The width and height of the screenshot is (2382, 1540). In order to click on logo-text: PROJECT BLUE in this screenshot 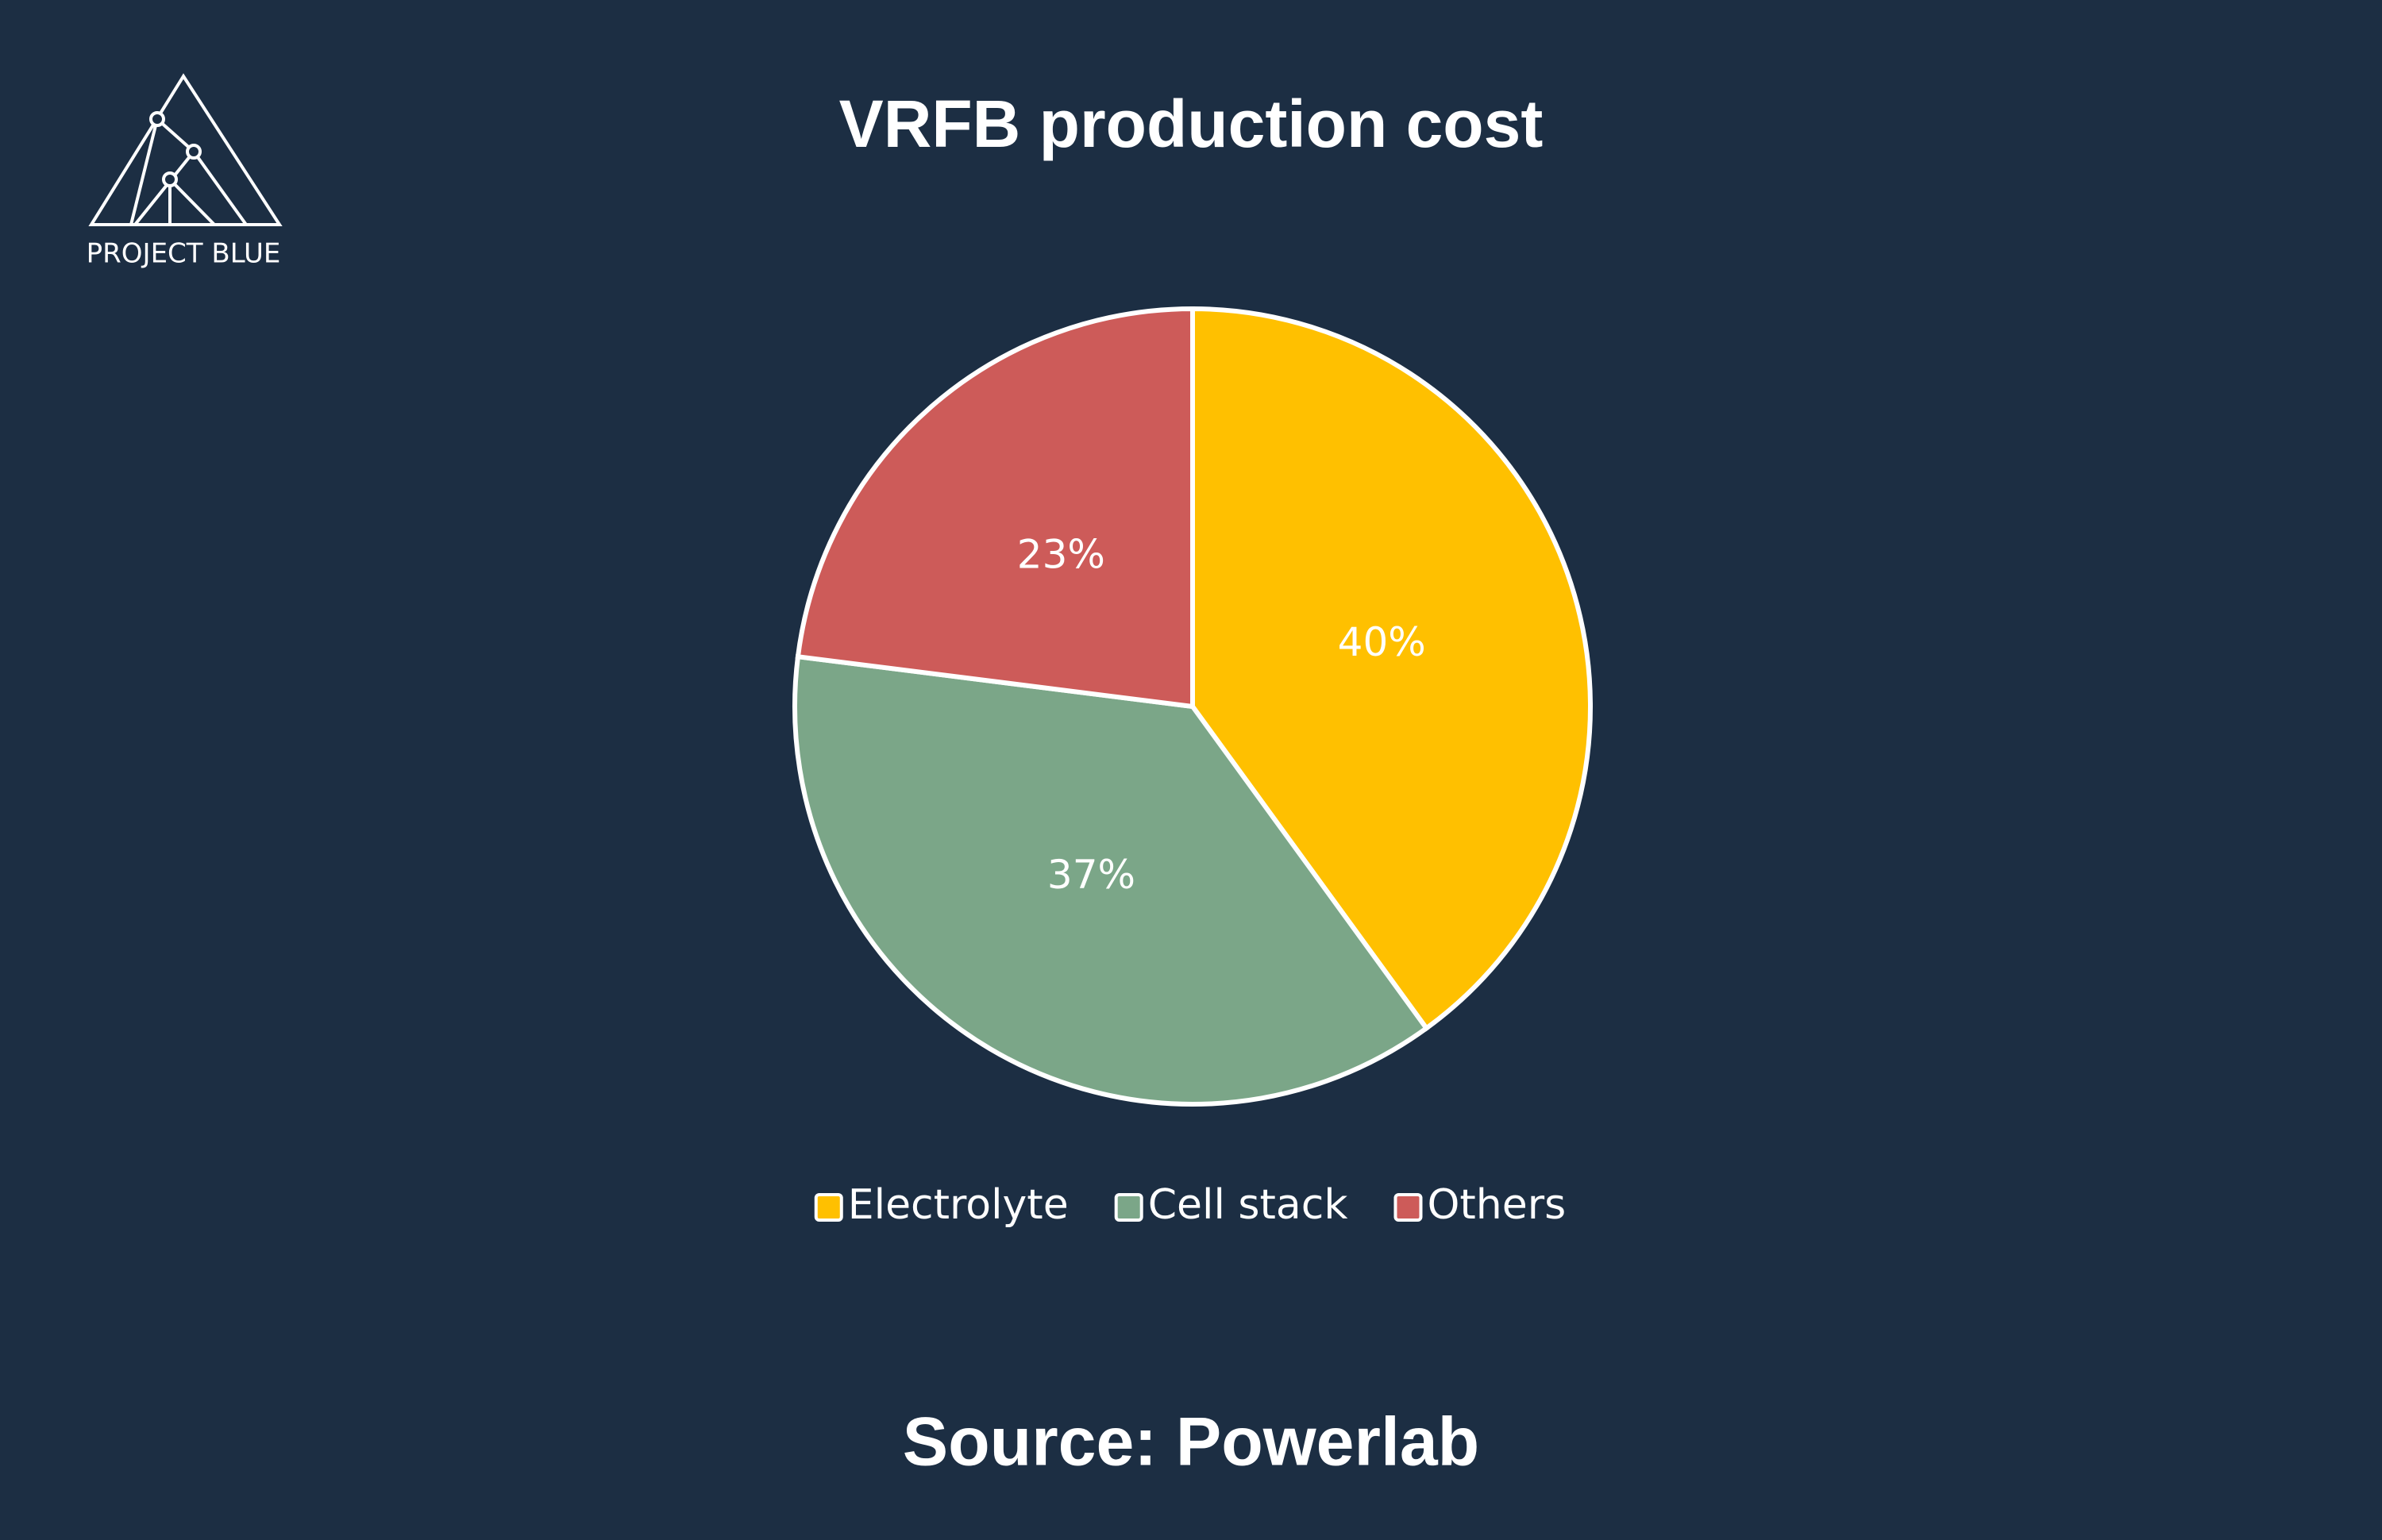, I will do `click(184, 254)`.